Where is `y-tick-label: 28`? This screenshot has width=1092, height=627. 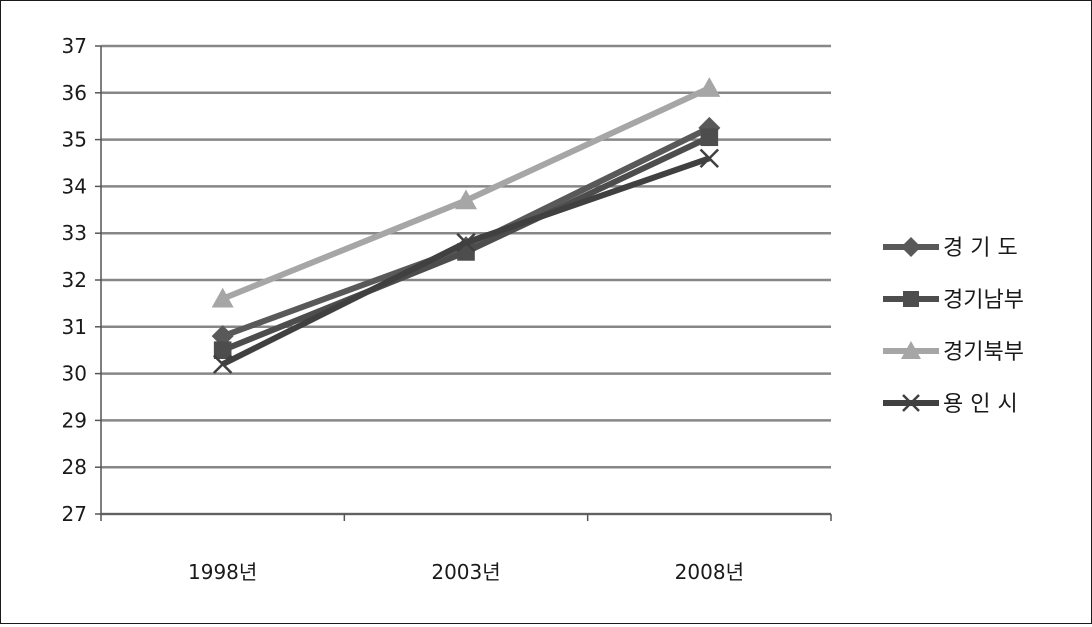
y-tick-label: 28 is located at coordinates (74, 467).